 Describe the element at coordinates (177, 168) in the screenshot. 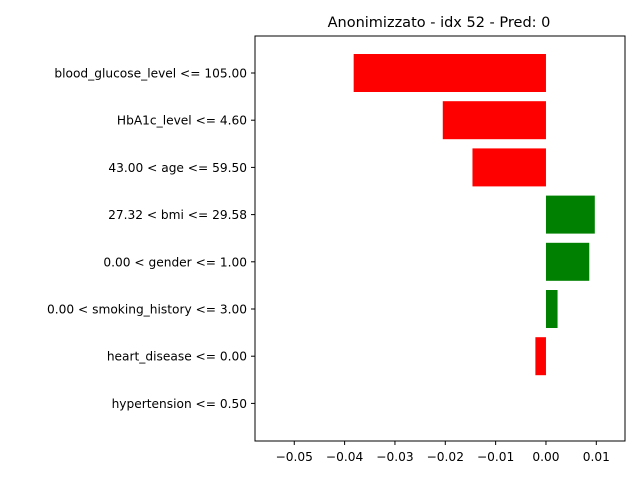

I see `y-tick-label: 43.00 < age <= 59.50` at that location.